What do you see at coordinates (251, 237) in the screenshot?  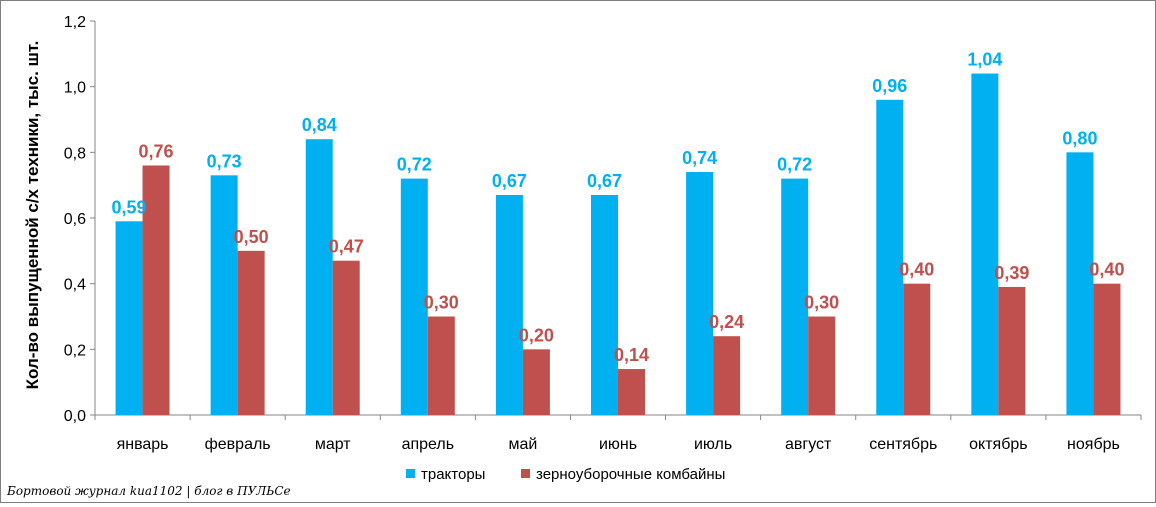 I see `data-label: 0,50` at bounding box center [251, 237].